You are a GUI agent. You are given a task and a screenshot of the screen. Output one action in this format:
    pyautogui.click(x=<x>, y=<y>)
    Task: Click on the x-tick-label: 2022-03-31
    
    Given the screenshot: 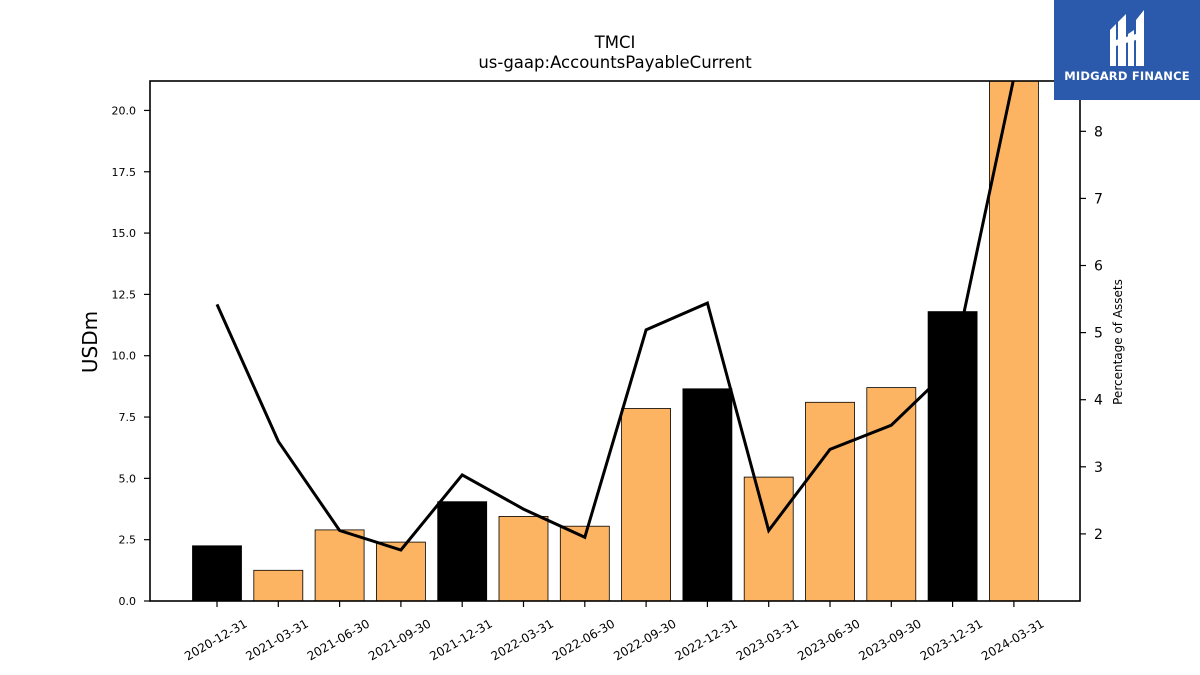 What is the action you would take?
    pyautogui.click(x=522, y=639)
    